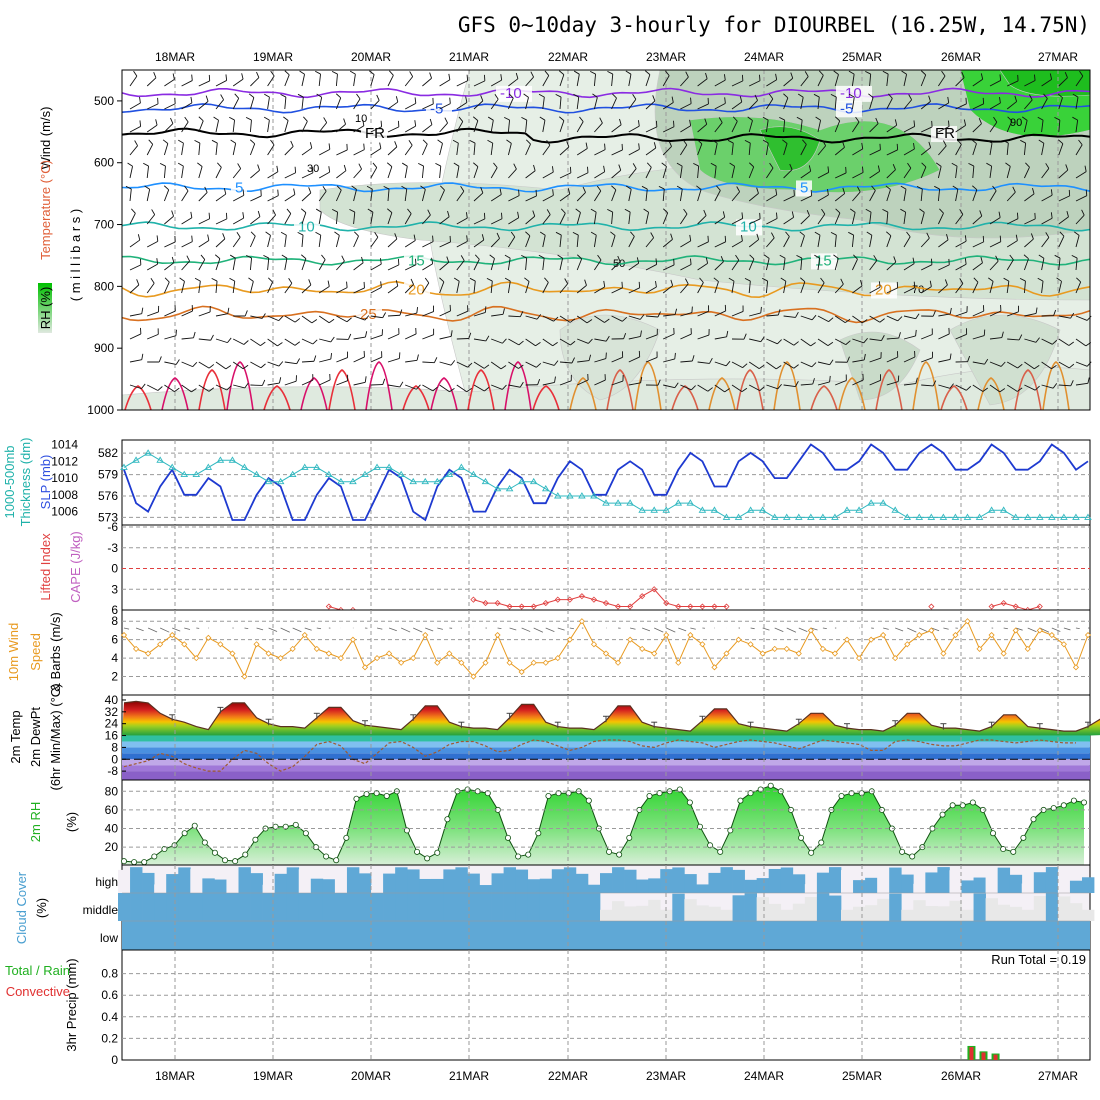  I want to click on bottom-date-label: 19MAR, so click(273, 1076).